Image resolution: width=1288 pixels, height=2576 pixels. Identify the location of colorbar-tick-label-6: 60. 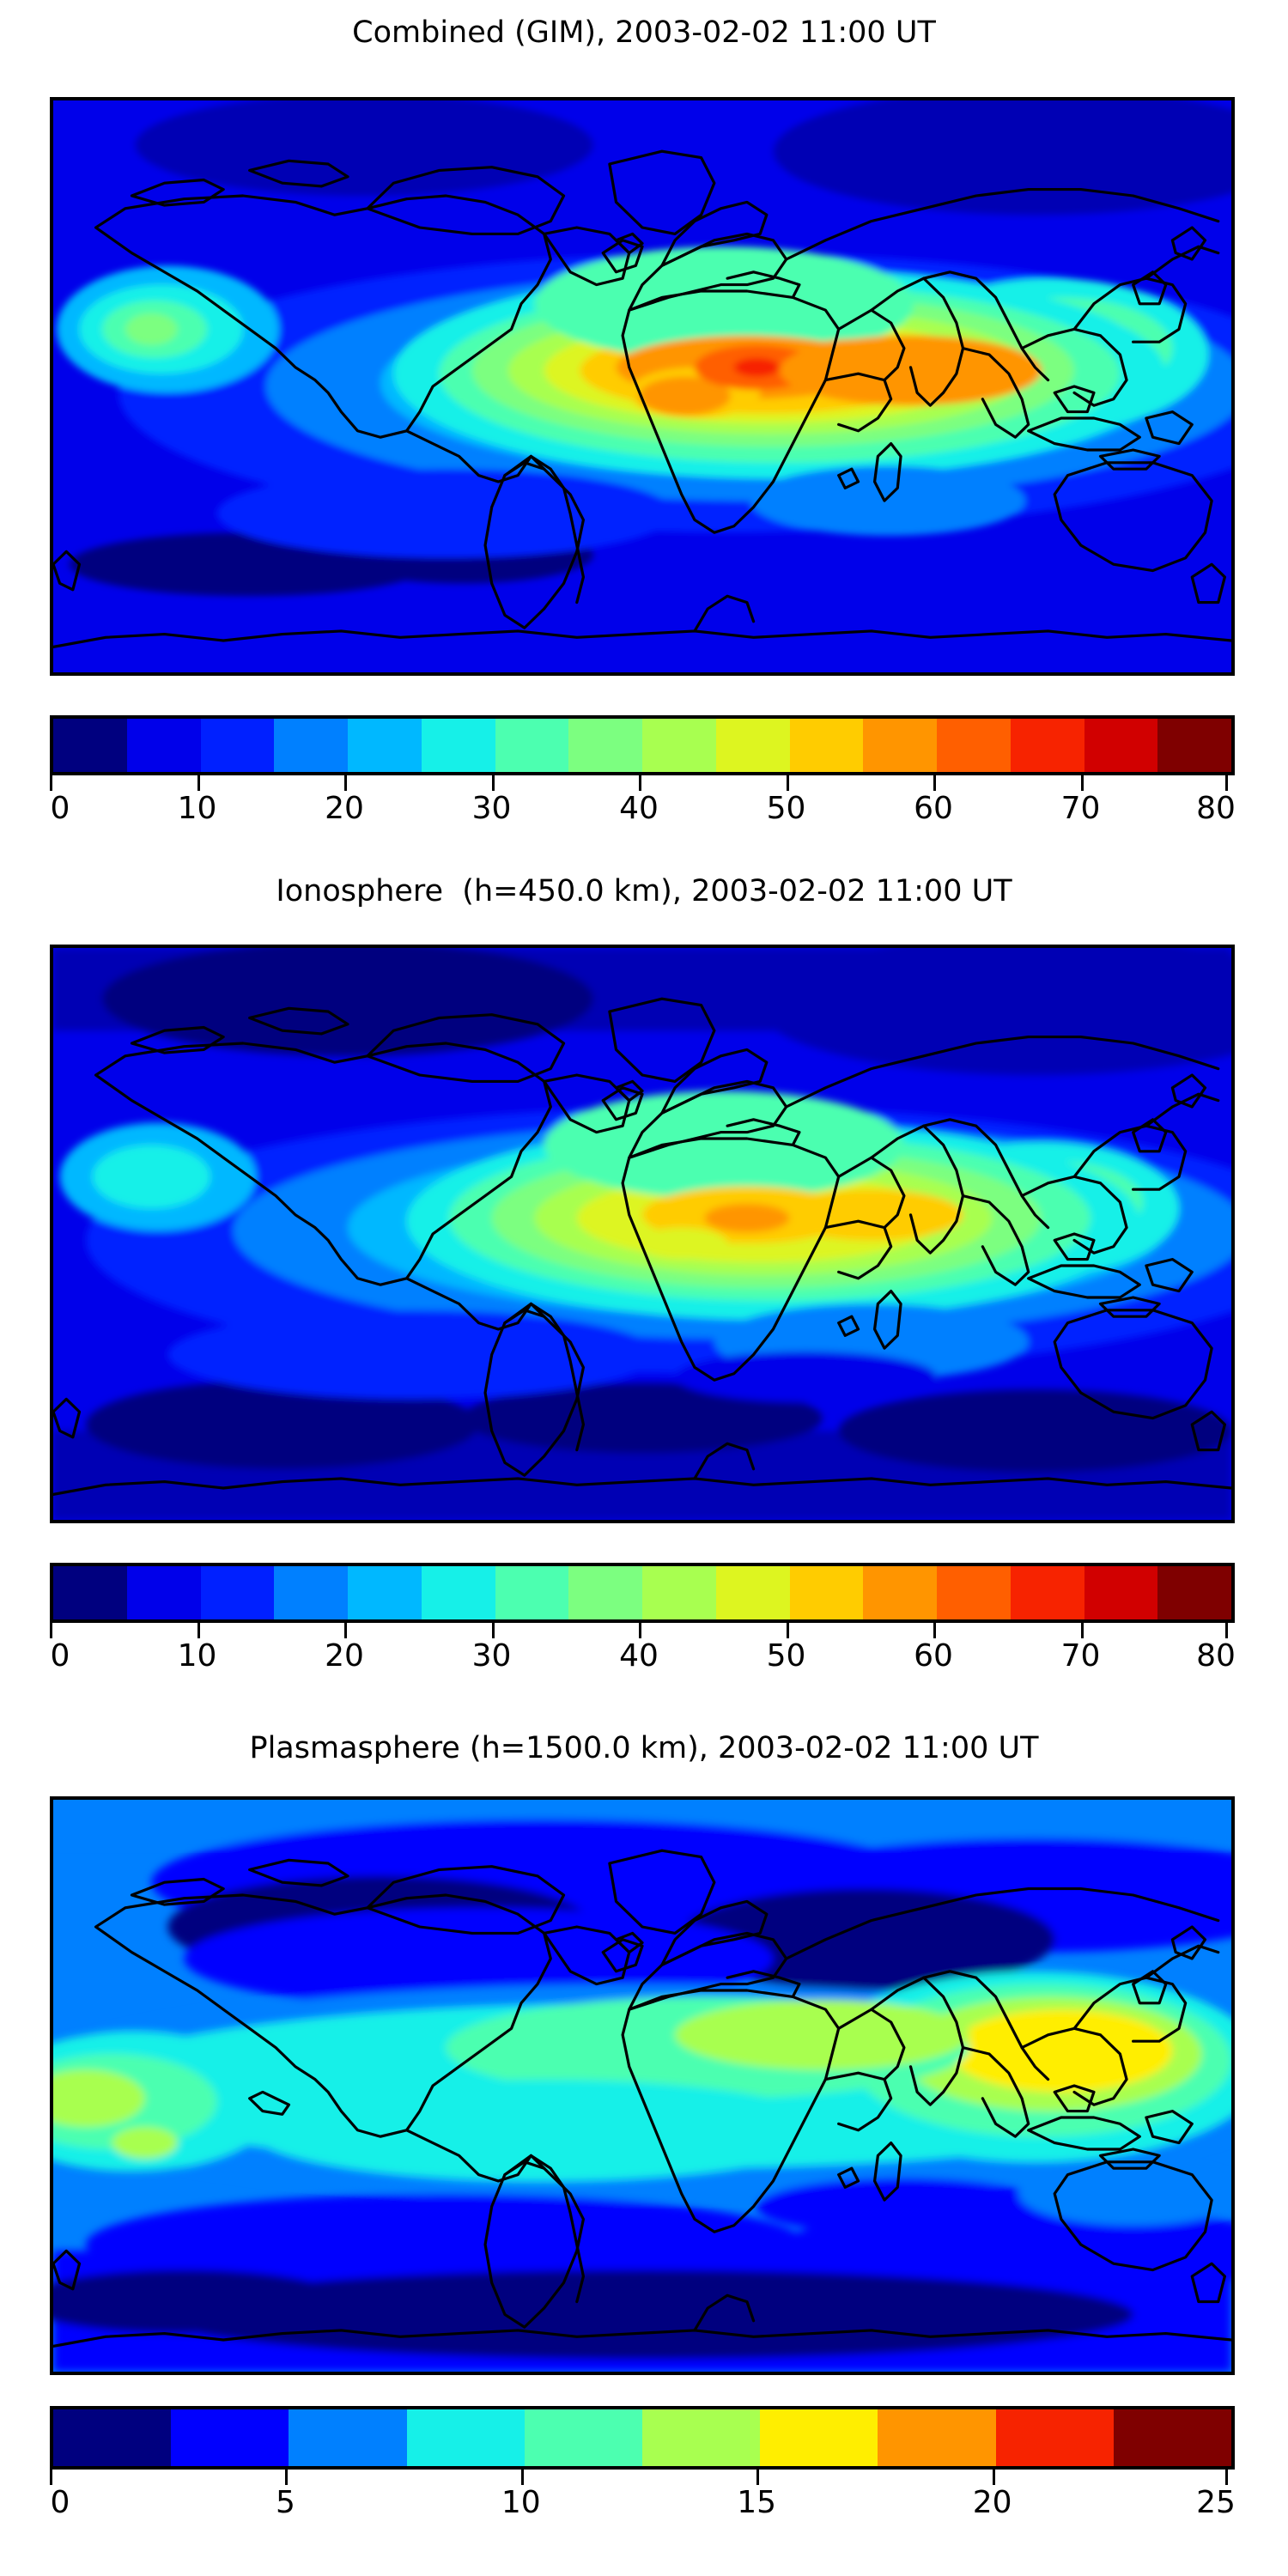
(933, 1656).